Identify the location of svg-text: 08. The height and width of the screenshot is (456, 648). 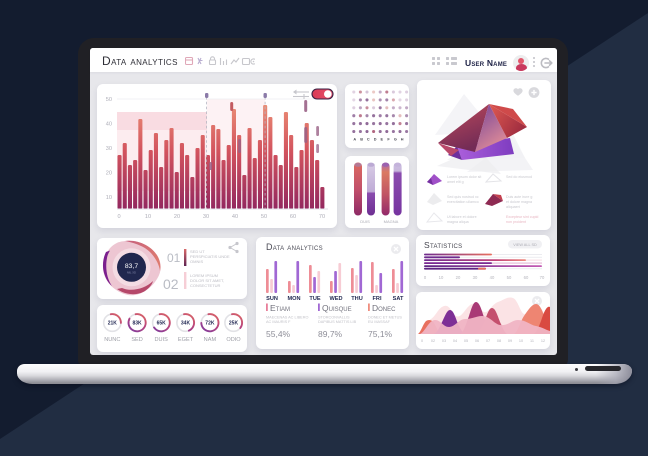
(499, 341).